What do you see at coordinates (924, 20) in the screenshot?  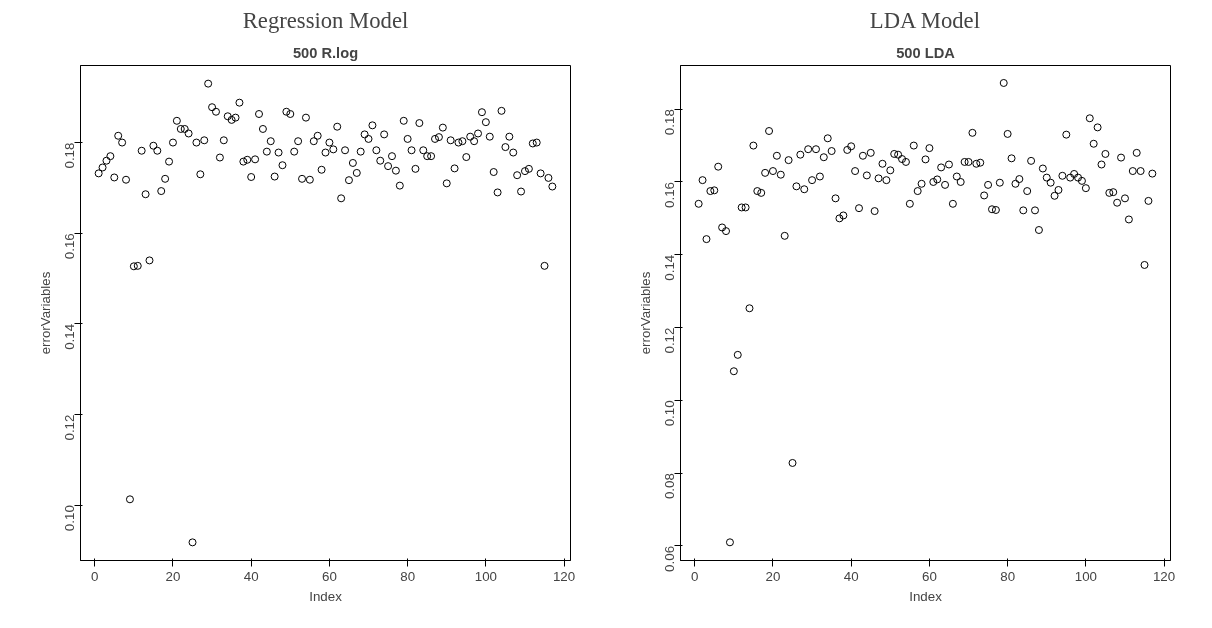 I see `chart-title: LDA Model` at bounding box center [924, 20].